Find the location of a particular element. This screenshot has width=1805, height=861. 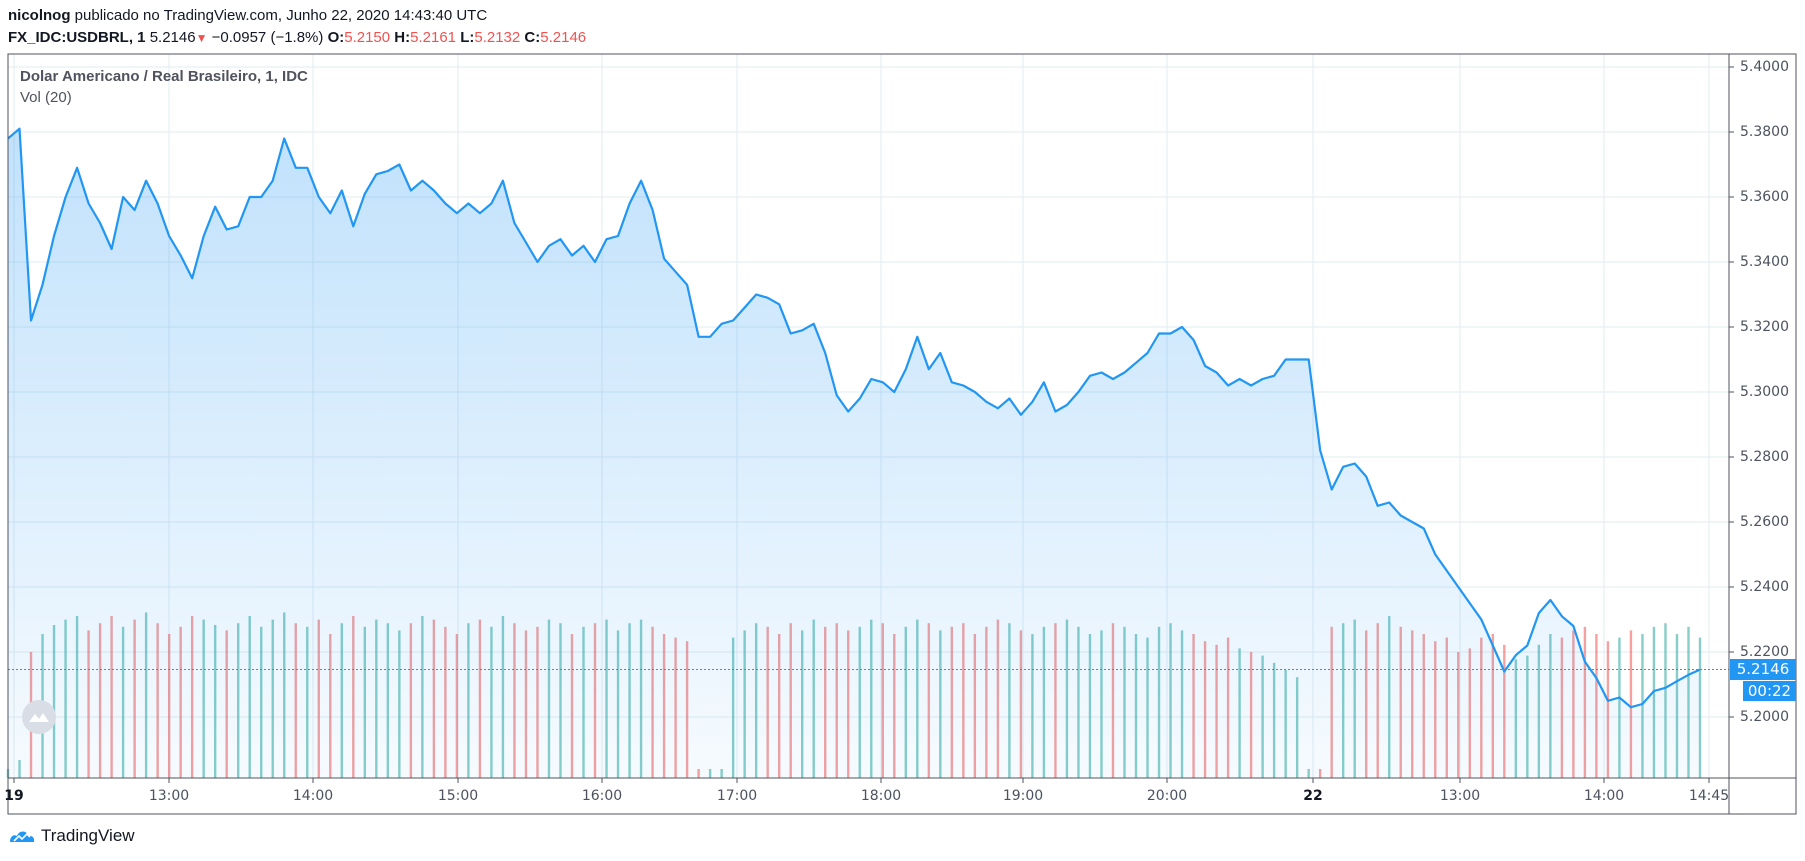

footer-brand: TradingView is located at coordinates (88, 835).